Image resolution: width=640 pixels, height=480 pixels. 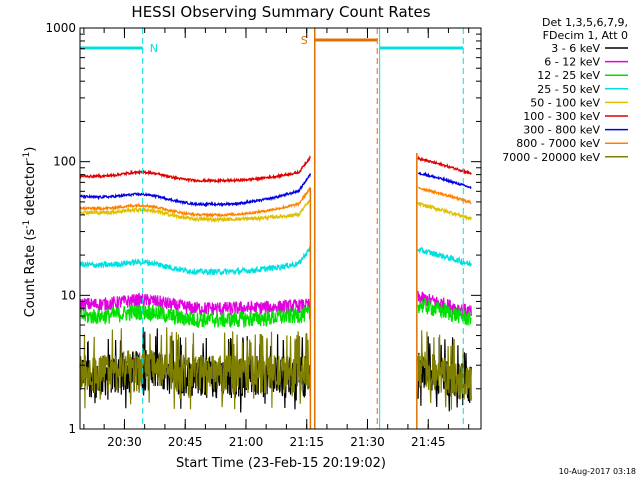 What do you see at coordinates (572, 62) in the screenshot?
I see `legend-entry-label: 6 - 12 keV` at bounding box center [572, 62].